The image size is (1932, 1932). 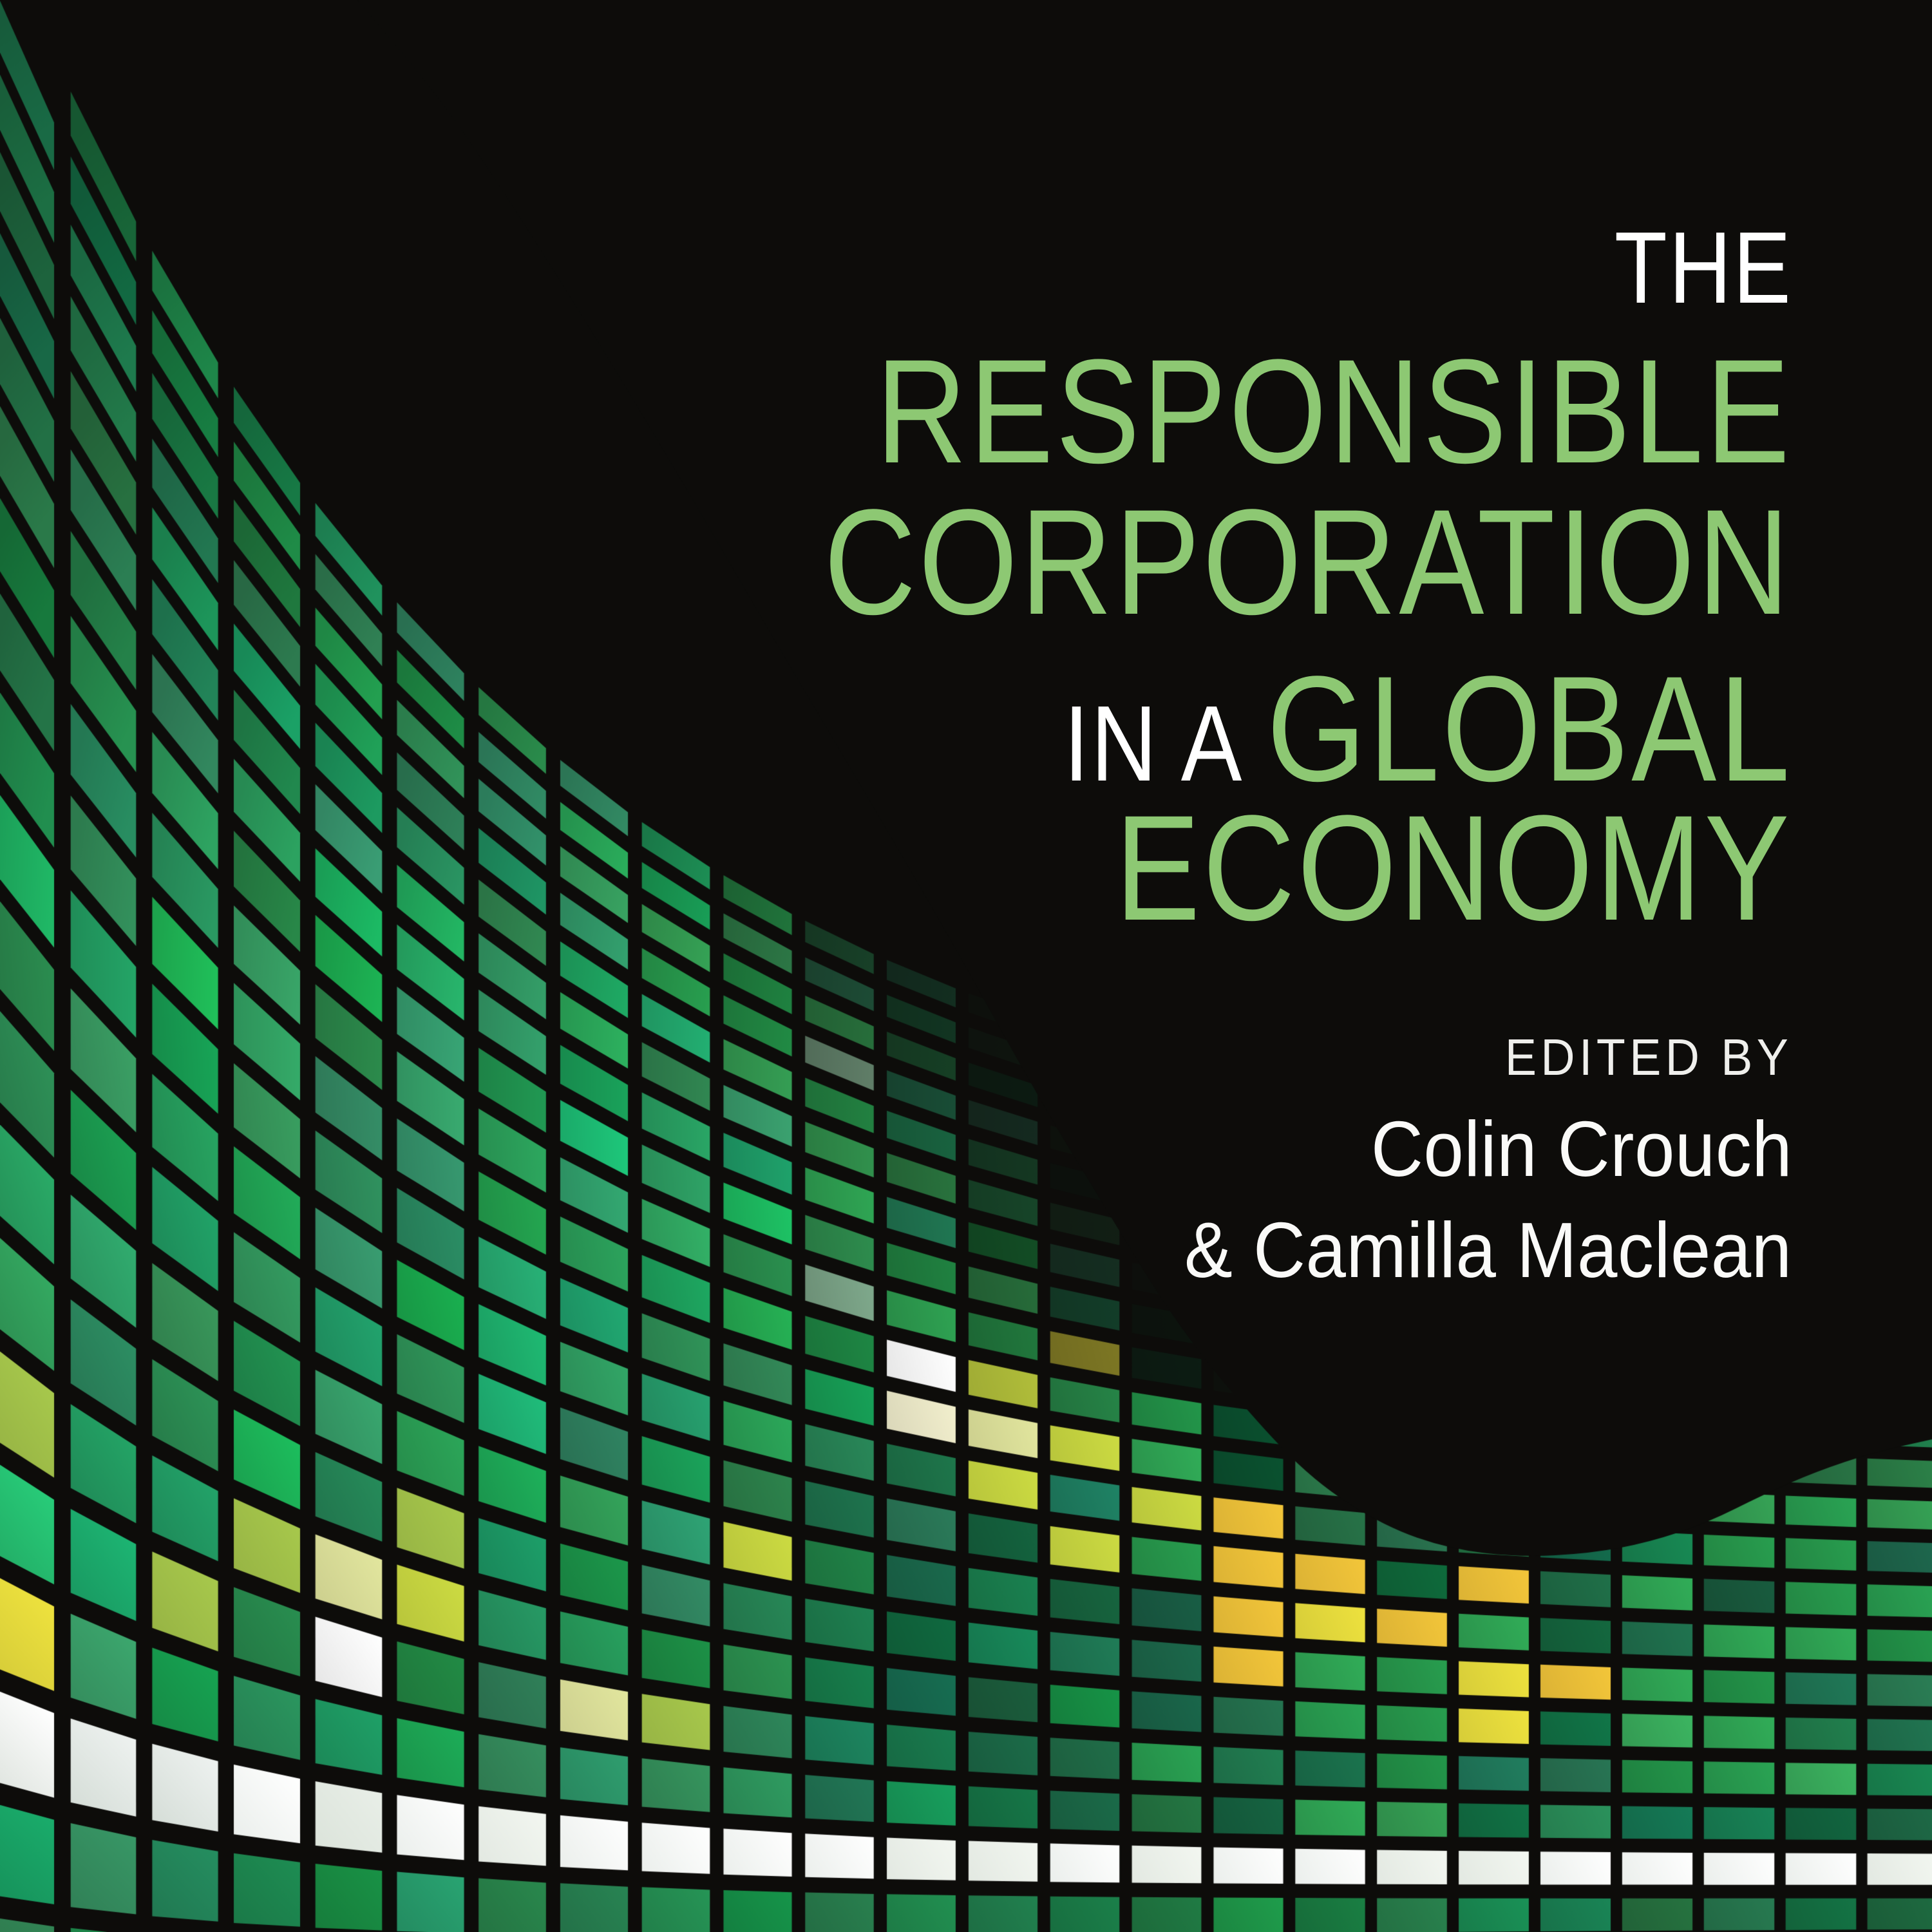 I want to click on title-line-economy: ECONOMY, so click(x=1453, y=868).